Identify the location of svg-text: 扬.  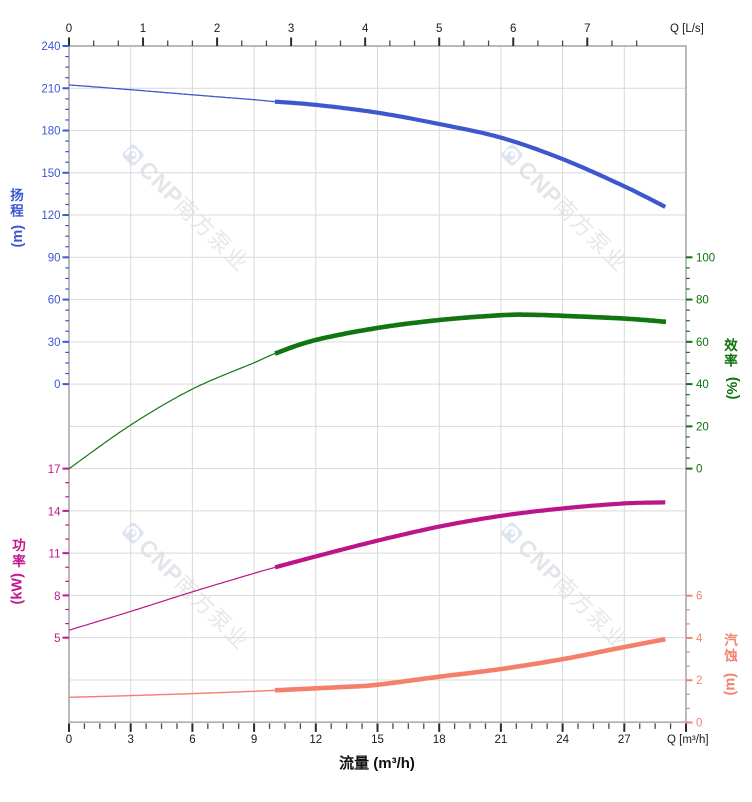
(17, 195).